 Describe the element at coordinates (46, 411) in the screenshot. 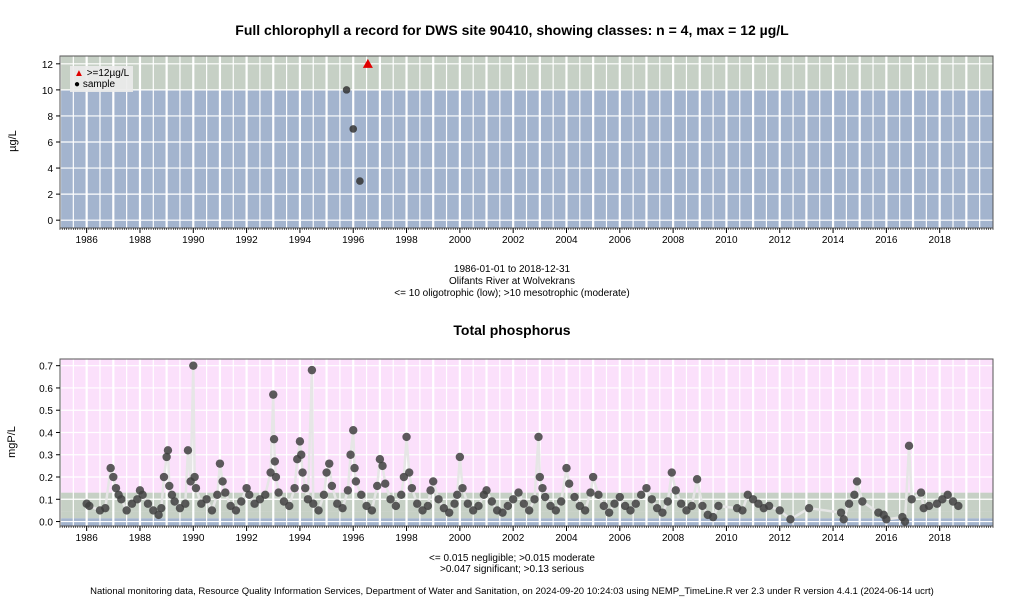

I see `y-tick-label: 0.5` at that location.